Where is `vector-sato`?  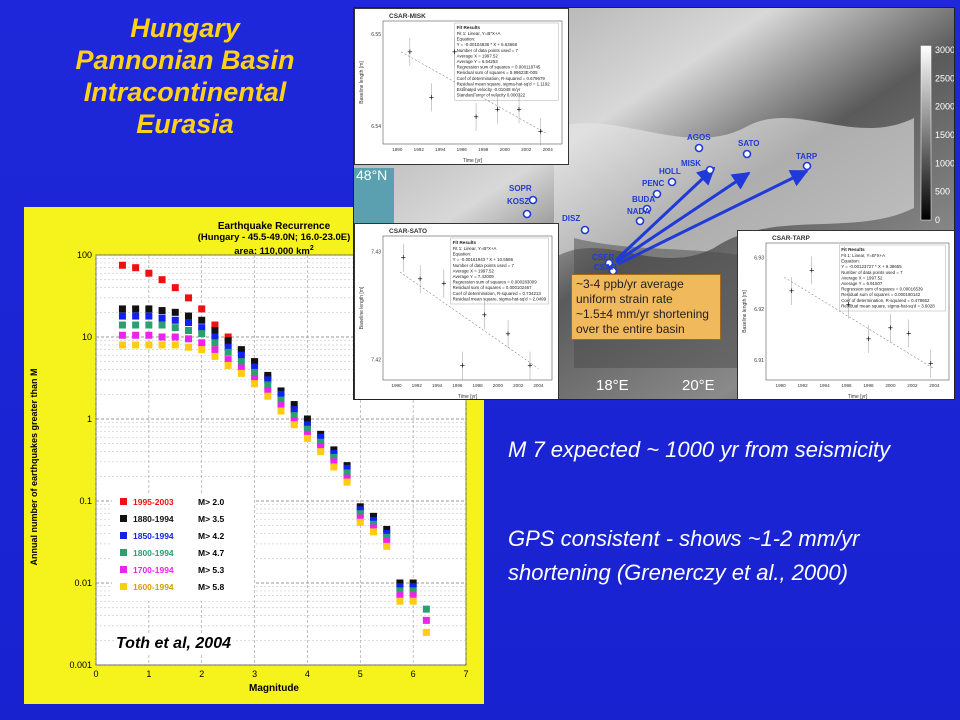 vector-sato is located at coordinates (683, 217).